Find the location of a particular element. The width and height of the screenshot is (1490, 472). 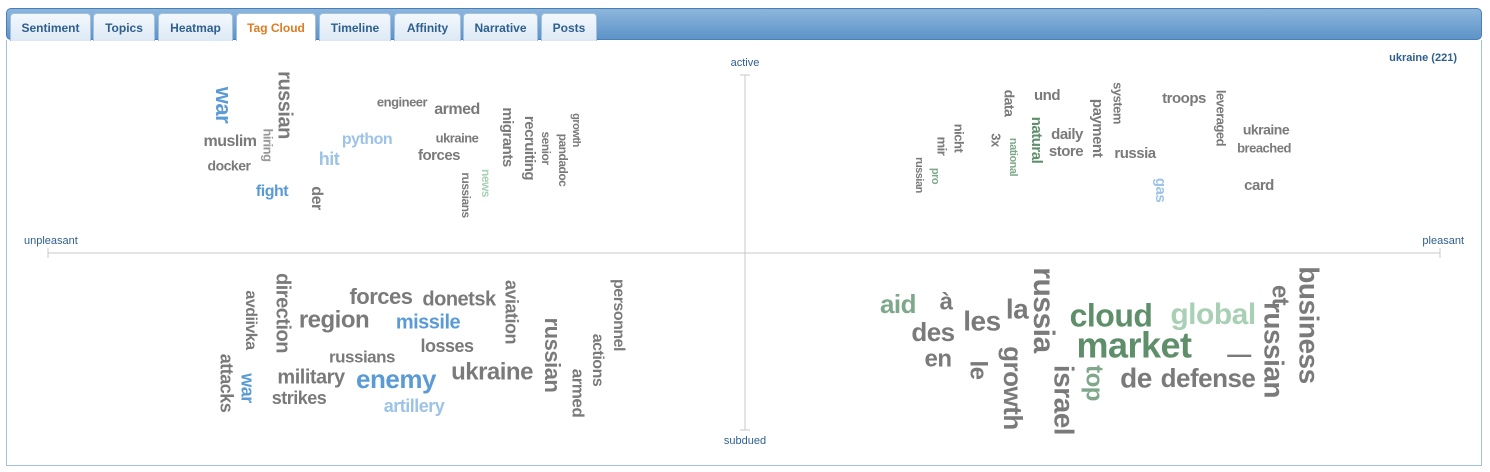

tag-word: de is located at coordinates (1136, 377).